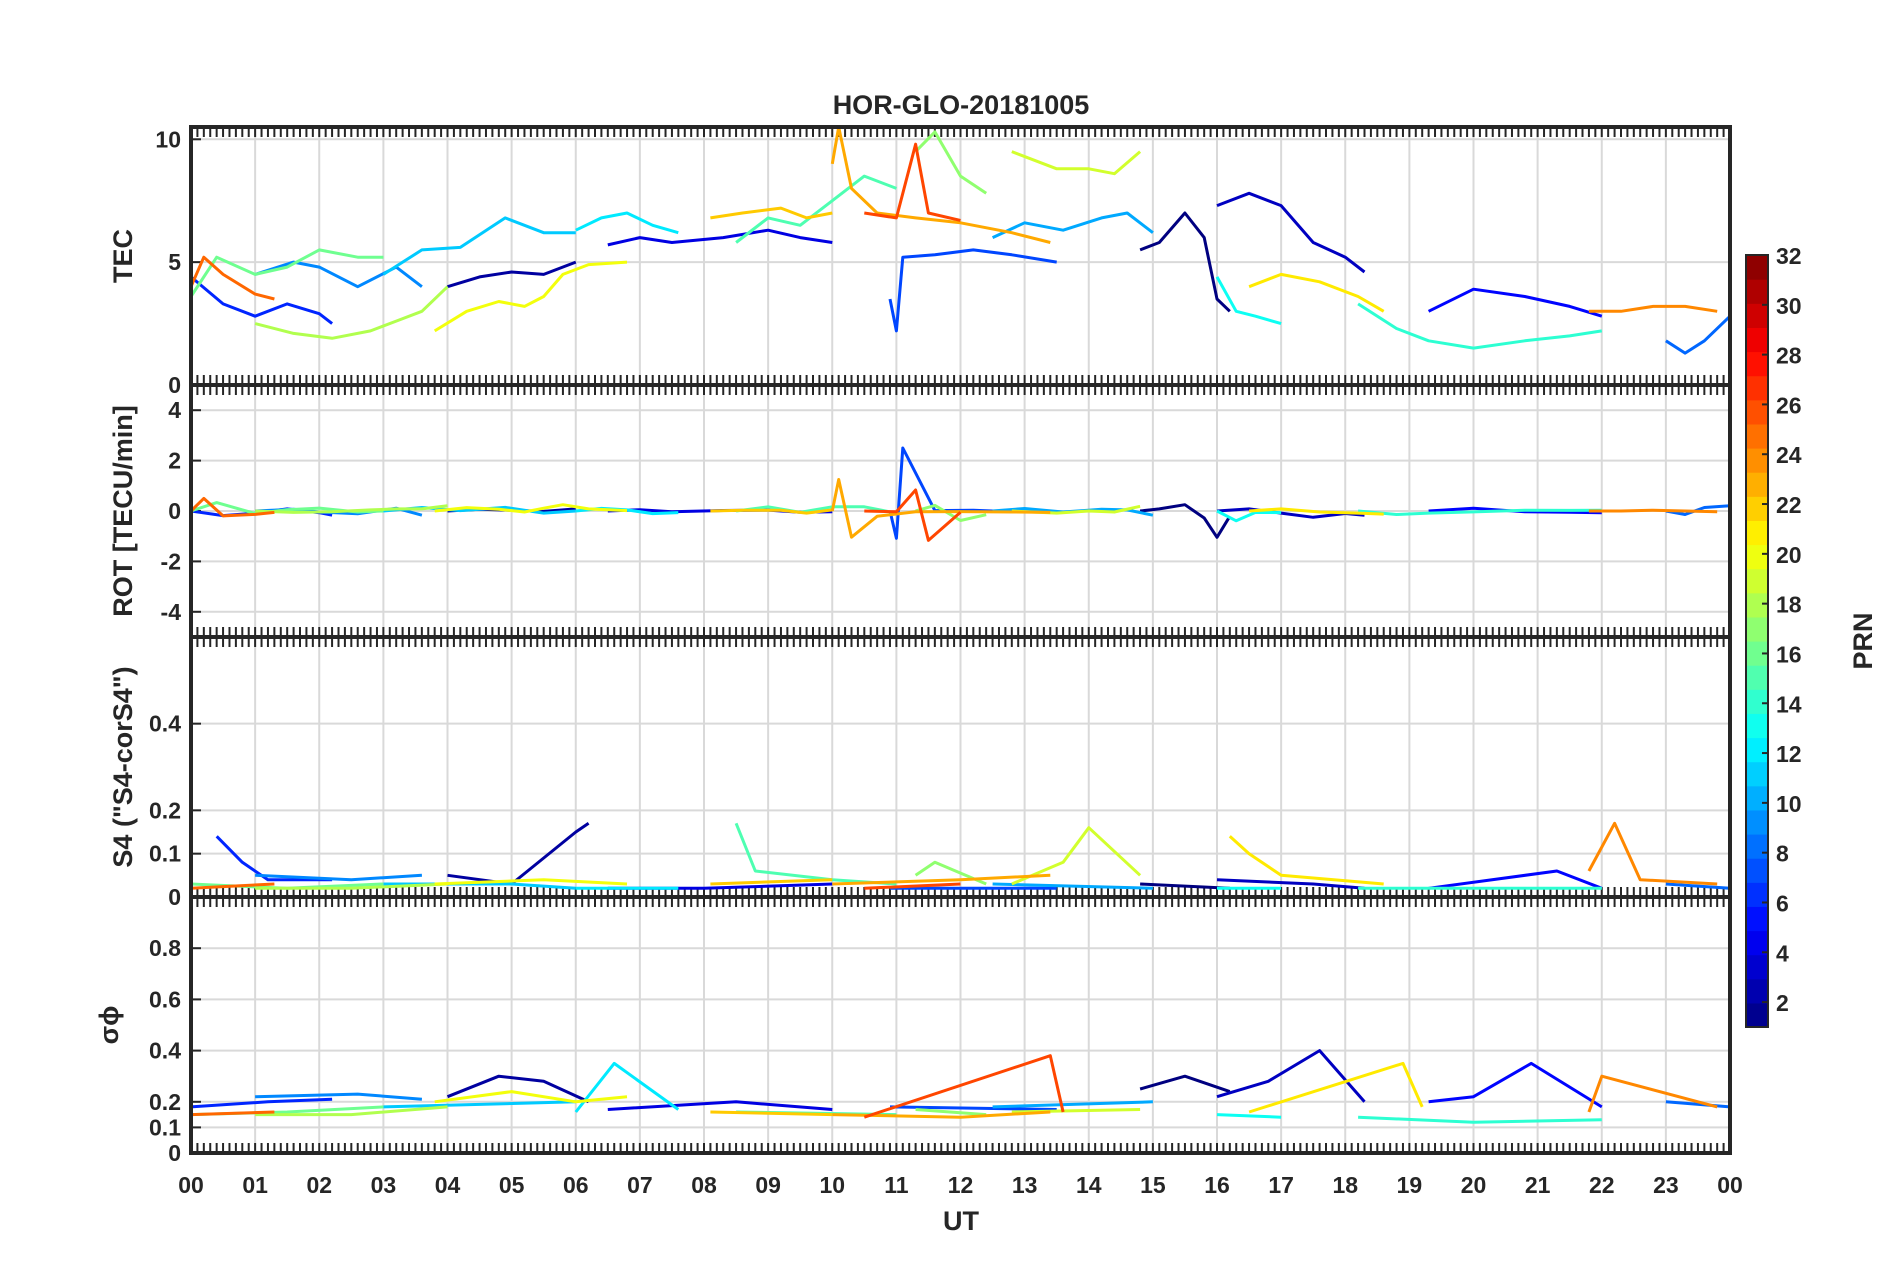 The image size is (1902, 1272). Describe the element at coordinates (174, 410) in the screenshot. I see `y-tick-label: 4` at that location.